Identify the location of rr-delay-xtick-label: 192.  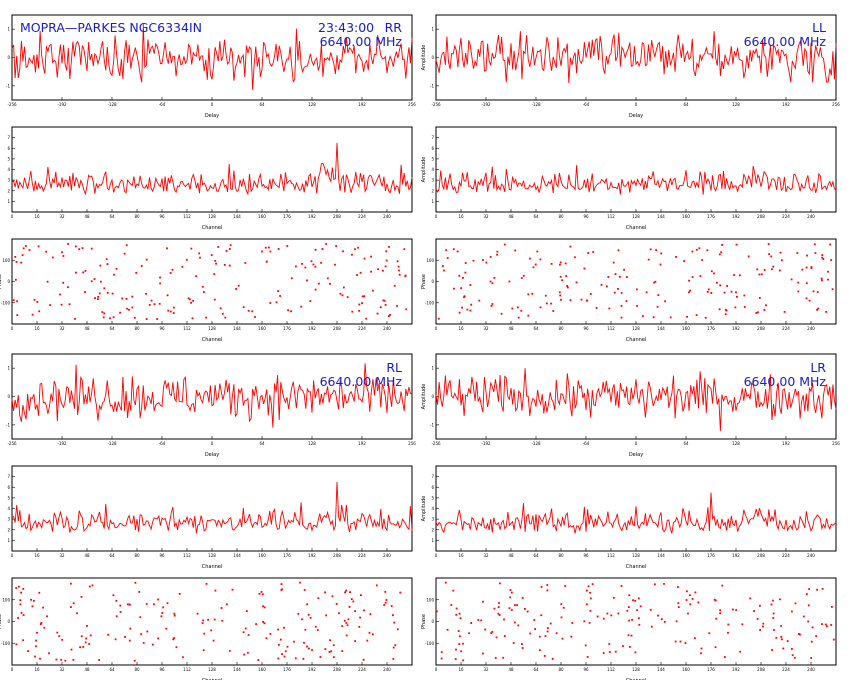
(362, 104).